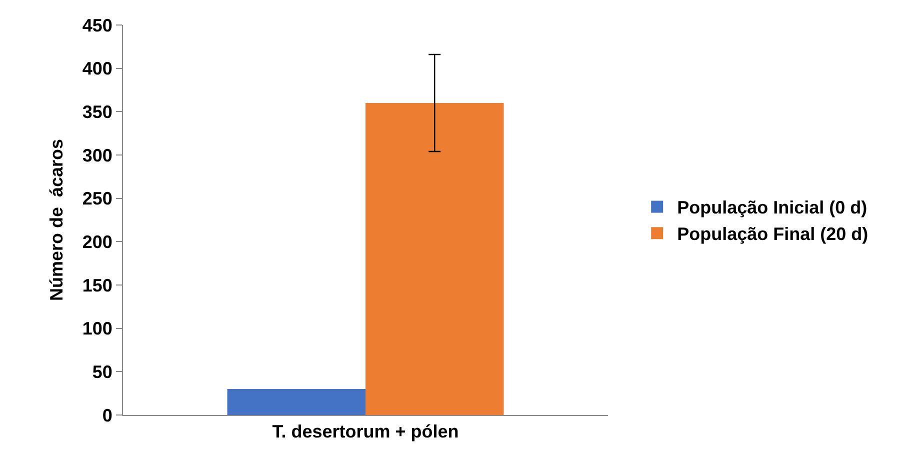 The height and width of the screenshot is (461, 913). Describe the element at coordinates (97, 112) in the screenshot. I see `y-tick-label: 350` at that location.